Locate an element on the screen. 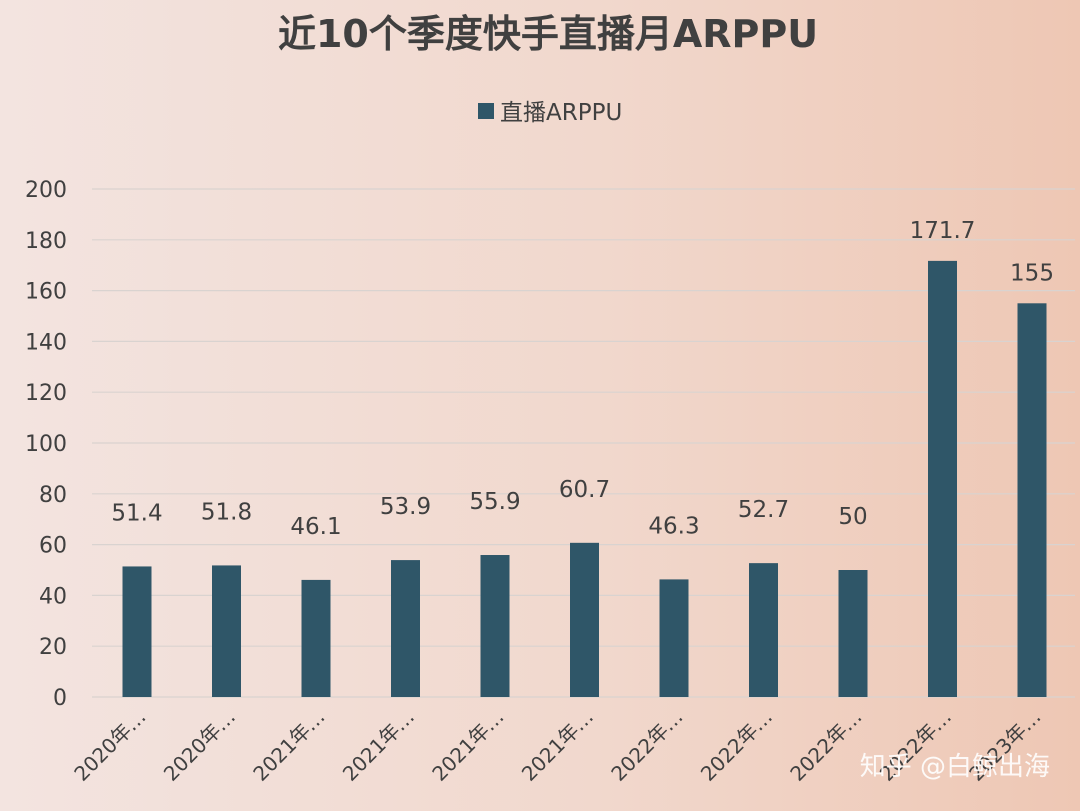 The image size is (1080, 811). data-label: 55.9 is located at coordinates (494, 502).